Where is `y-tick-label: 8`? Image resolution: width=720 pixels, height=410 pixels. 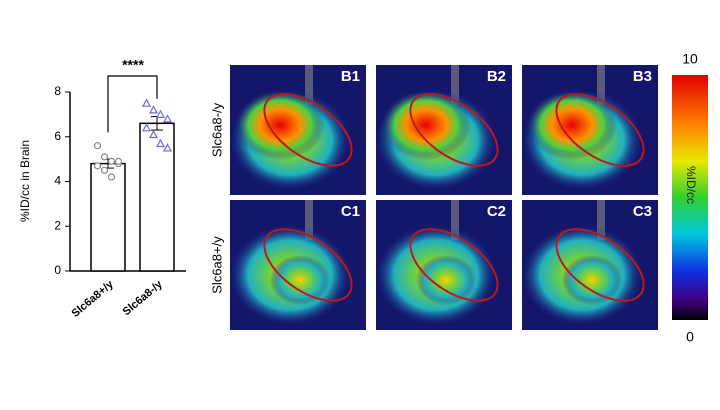
y-tick-label: 8 is located at coordinates (57, 91).